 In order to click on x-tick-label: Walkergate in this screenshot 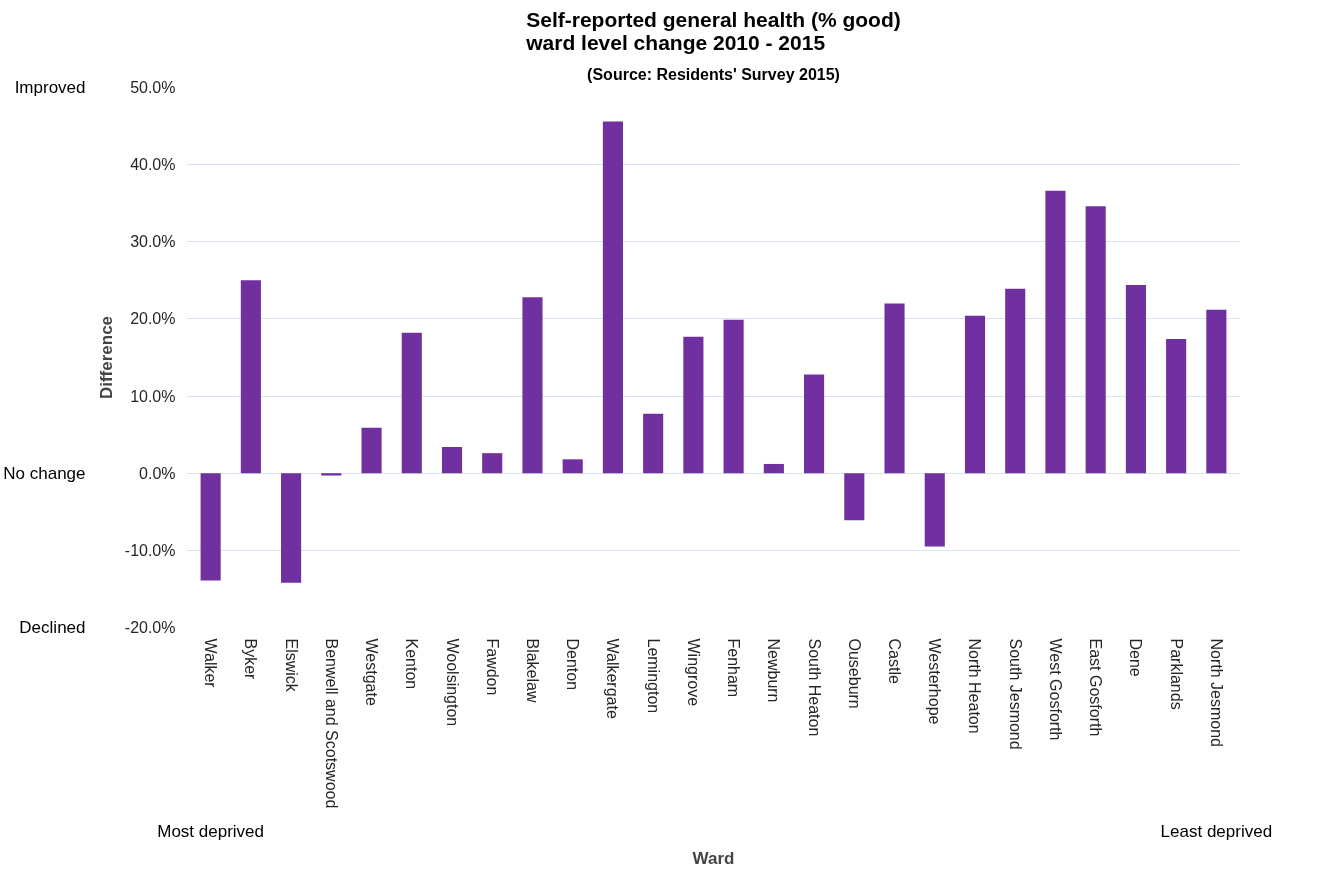, I will do `click(613, 678)`.